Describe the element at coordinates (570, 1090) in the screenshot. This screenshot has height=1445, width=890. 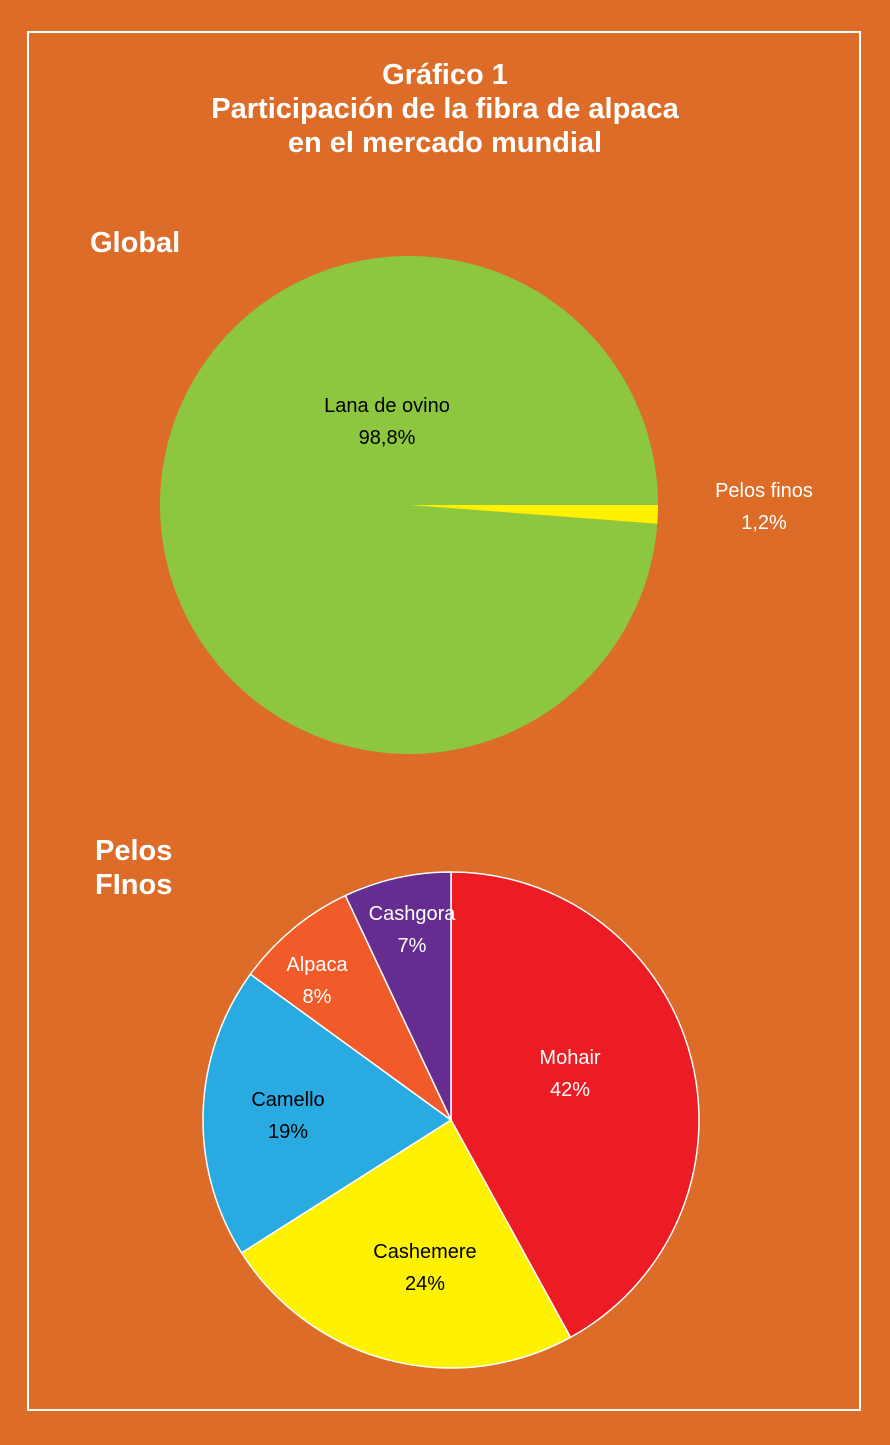
I see `slice-value-mohair: 42%` at that location.